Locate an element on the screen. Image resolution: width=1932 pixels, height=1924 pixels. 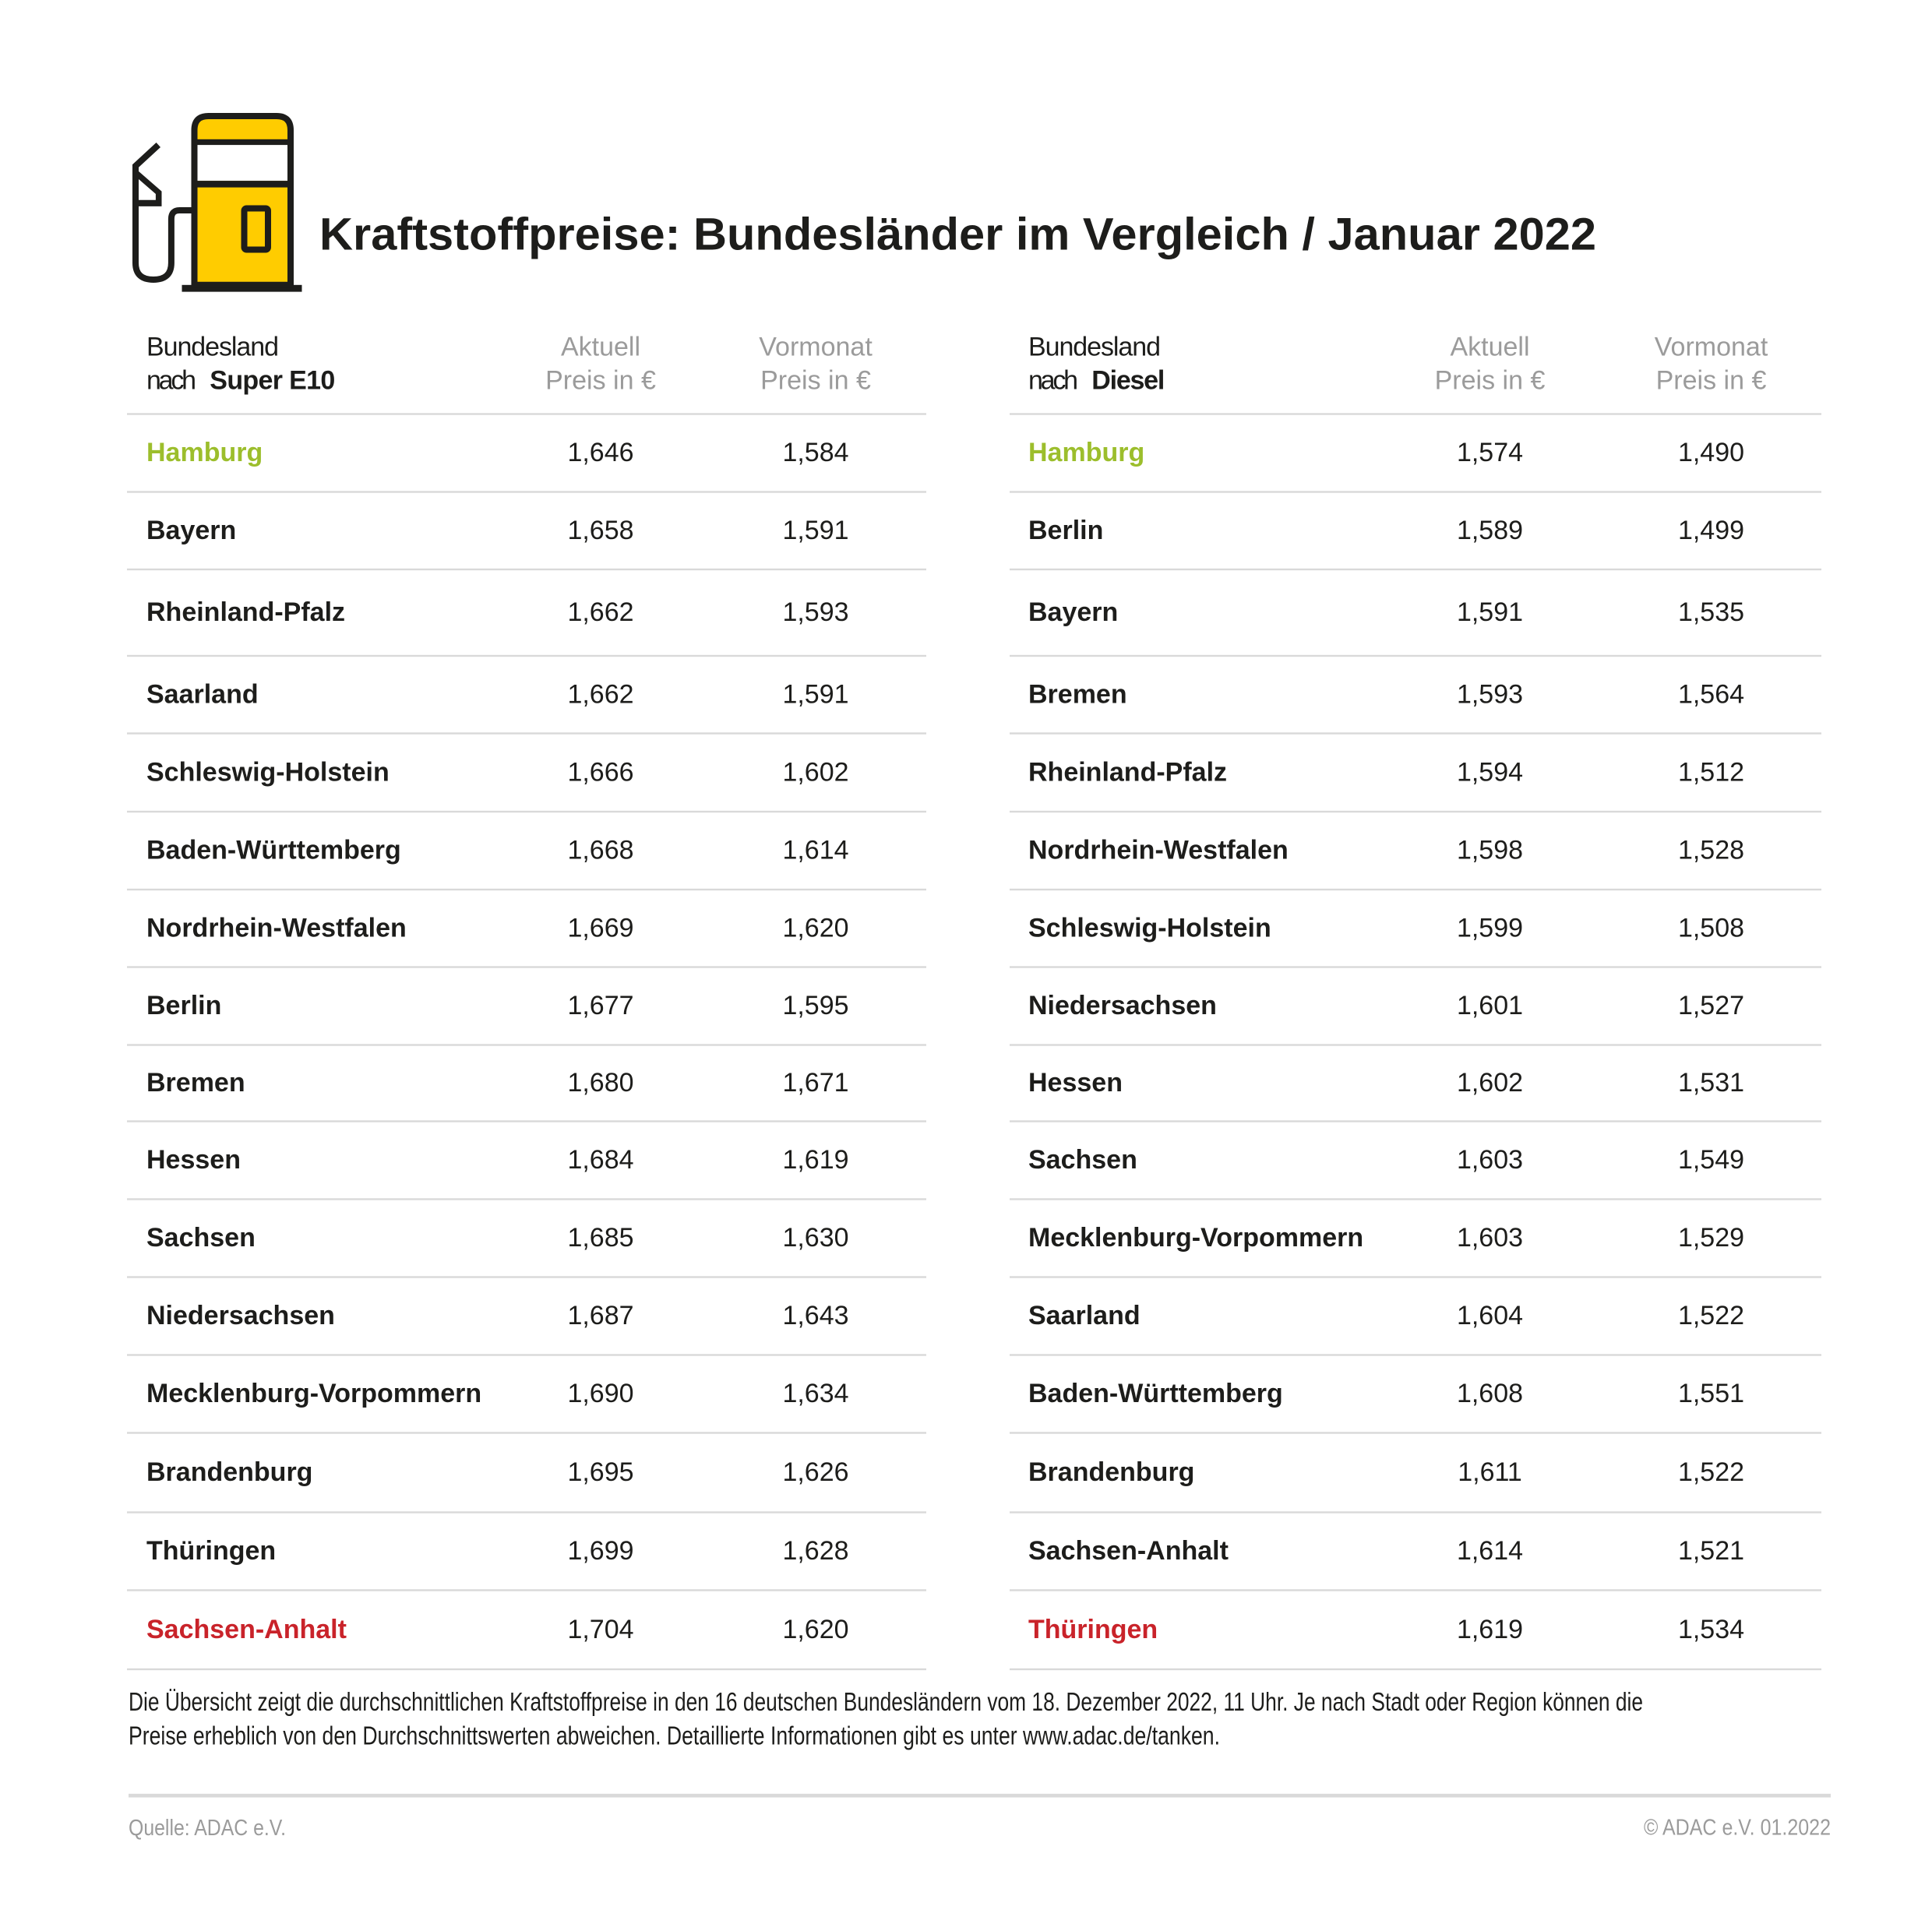
svg-text: 1,608 is located at coordinates (1490, 1393).